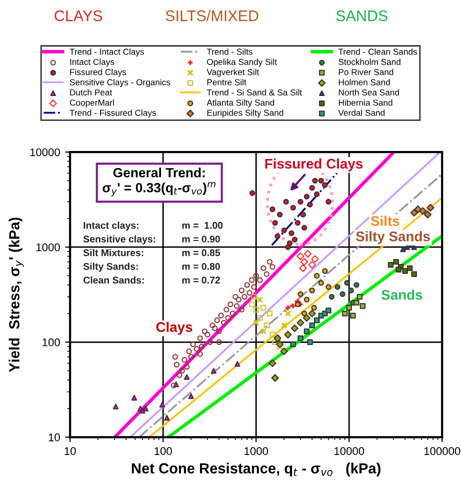 The width and height of the screenshot is (461, 489). I want to click on legend-label: Trend - Silts, so click(229, 51).